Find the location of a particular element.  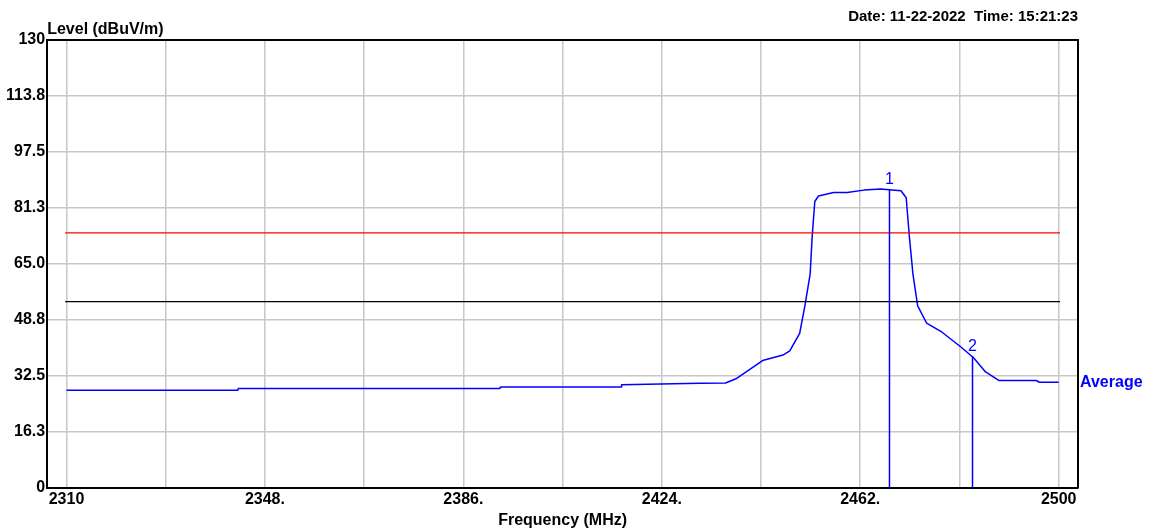

x-tick-label: 2500 is located at coordinates (1058, 498).